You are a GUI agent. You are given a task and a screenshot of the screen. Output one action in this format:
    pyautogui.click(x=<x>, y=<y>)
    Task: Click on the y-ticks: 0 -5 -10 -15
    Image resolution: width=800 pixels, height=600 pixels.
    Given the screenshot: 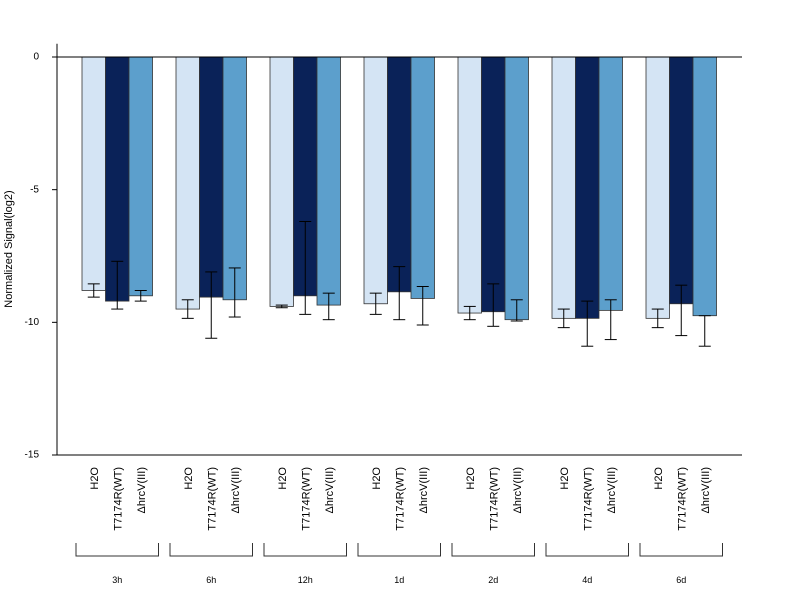 What is the action you would take?
    pyautogui.click(x=41, y=256)
    